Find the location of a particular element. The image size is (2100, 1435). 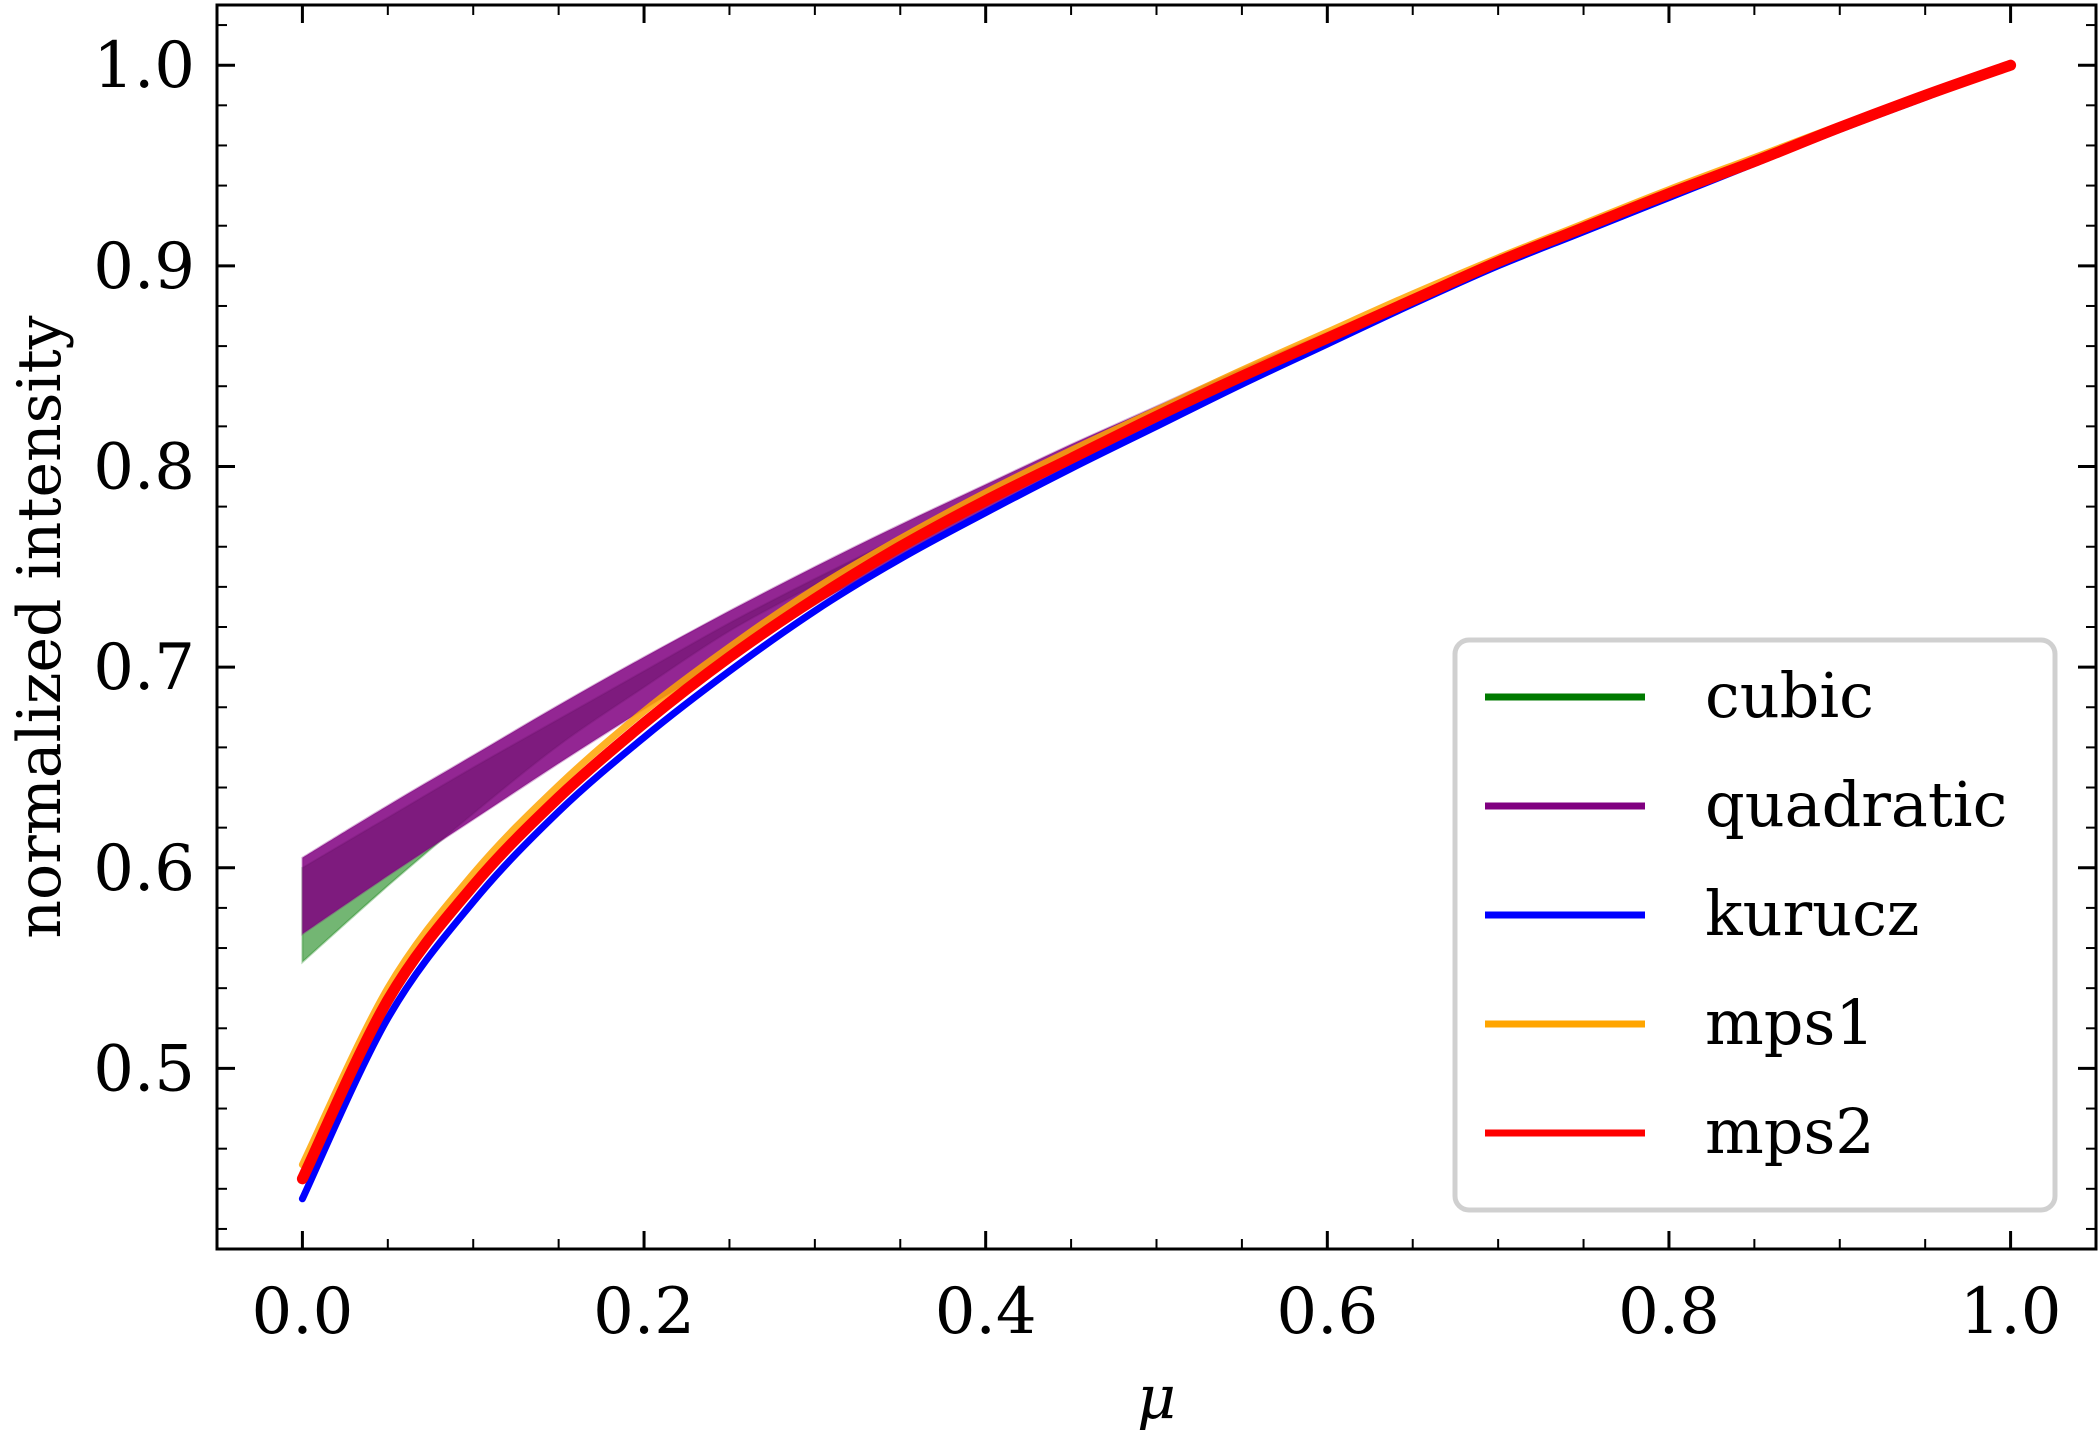

y-axis-label: normalized intensity is located at coordinates (40, 626).